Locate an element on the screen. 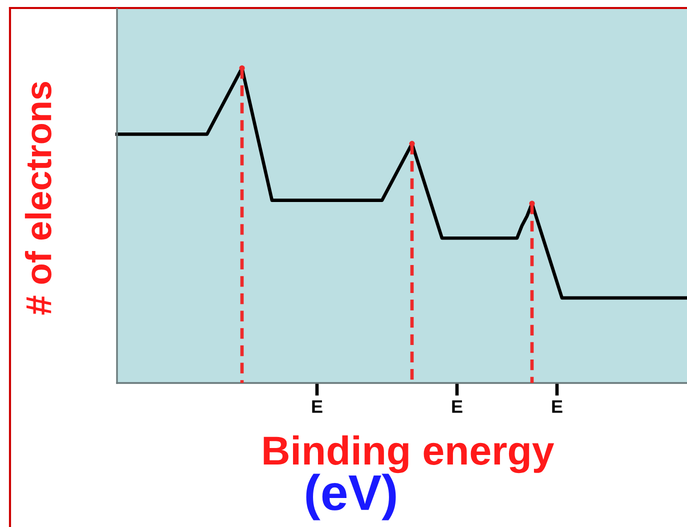  text: (eV) is located at coordinates (351, 497).